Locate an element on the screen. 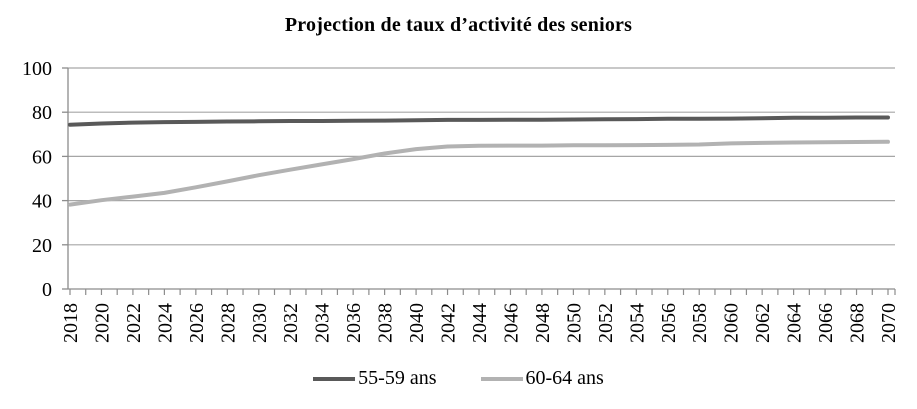  svg-text: 2068 is located at coordinates (858, 323).